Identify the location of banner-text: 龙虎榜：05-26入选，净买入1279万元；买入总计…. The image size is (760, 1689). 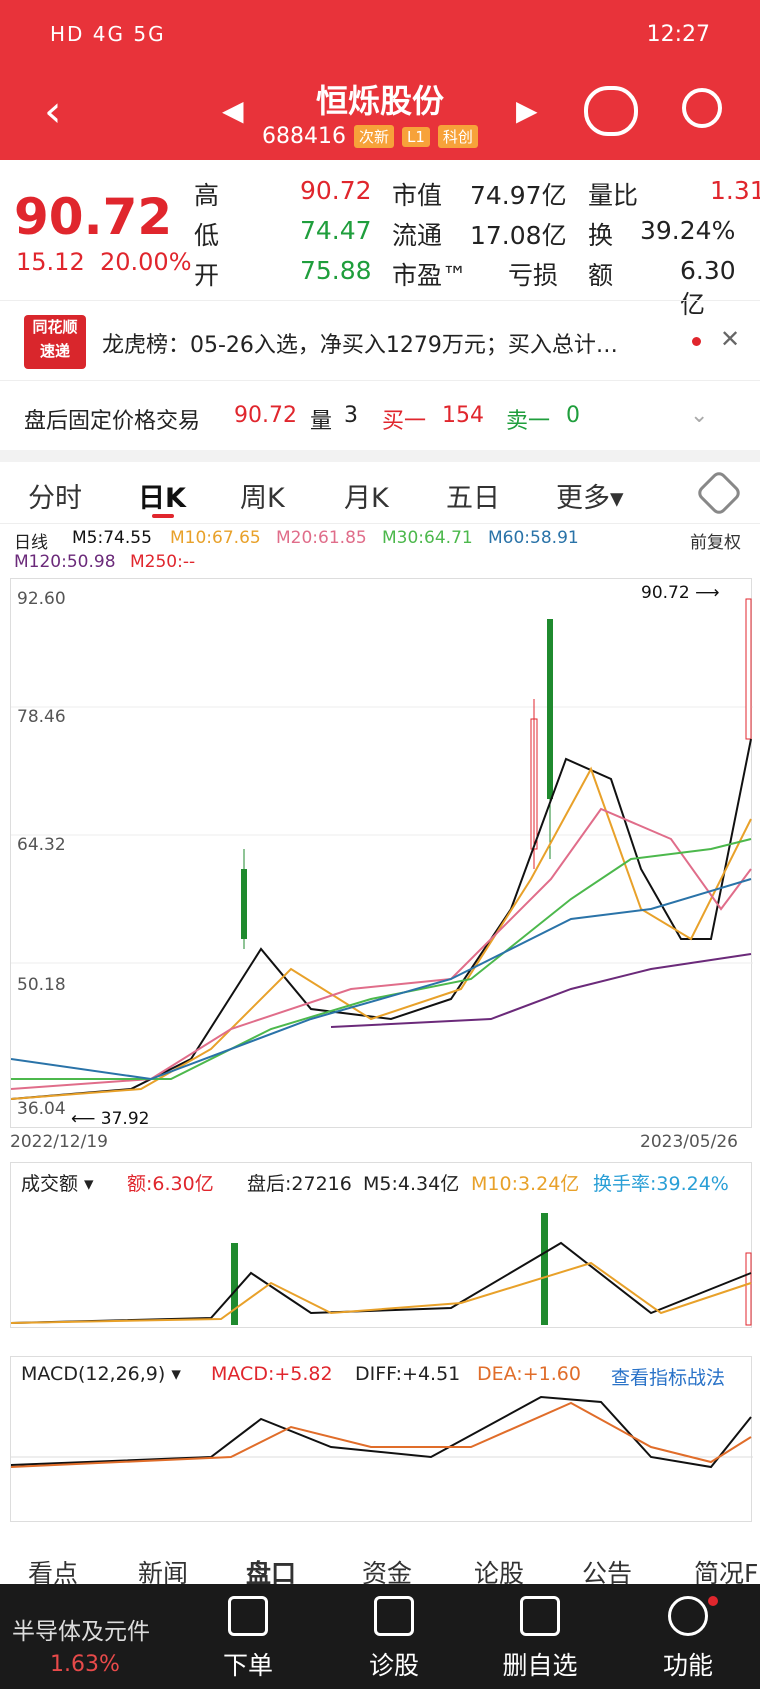
(360, 345).